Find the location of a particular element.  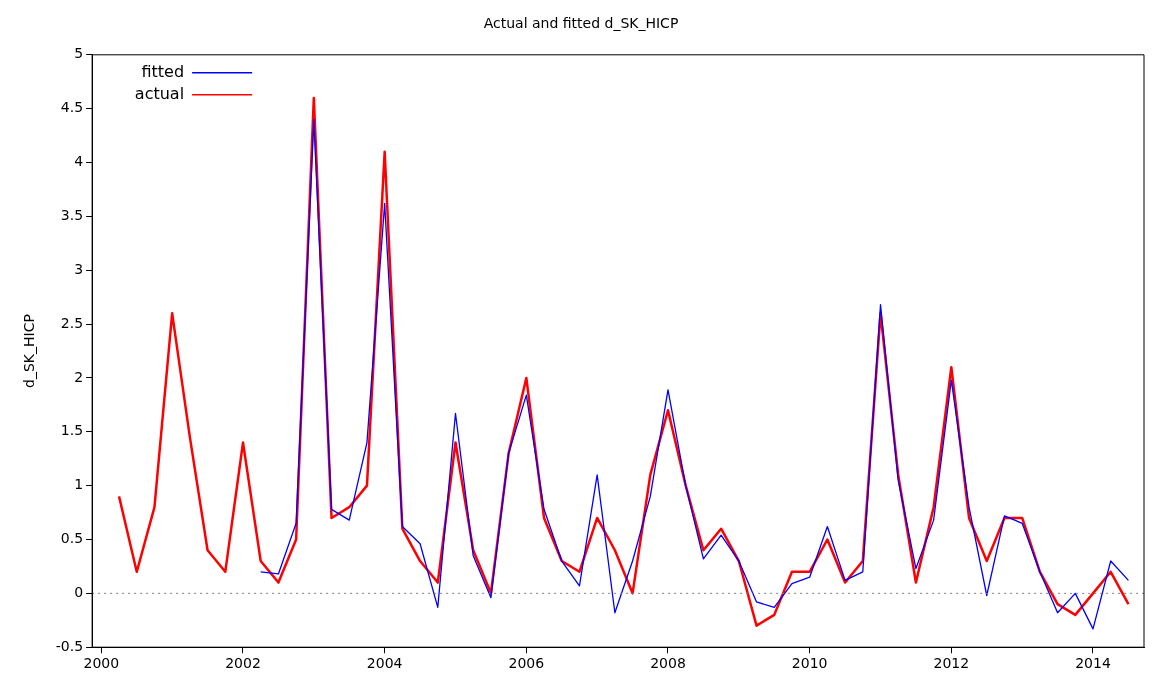

y-axis-title: d_SK_HICP is located at coordinates (29, 351).